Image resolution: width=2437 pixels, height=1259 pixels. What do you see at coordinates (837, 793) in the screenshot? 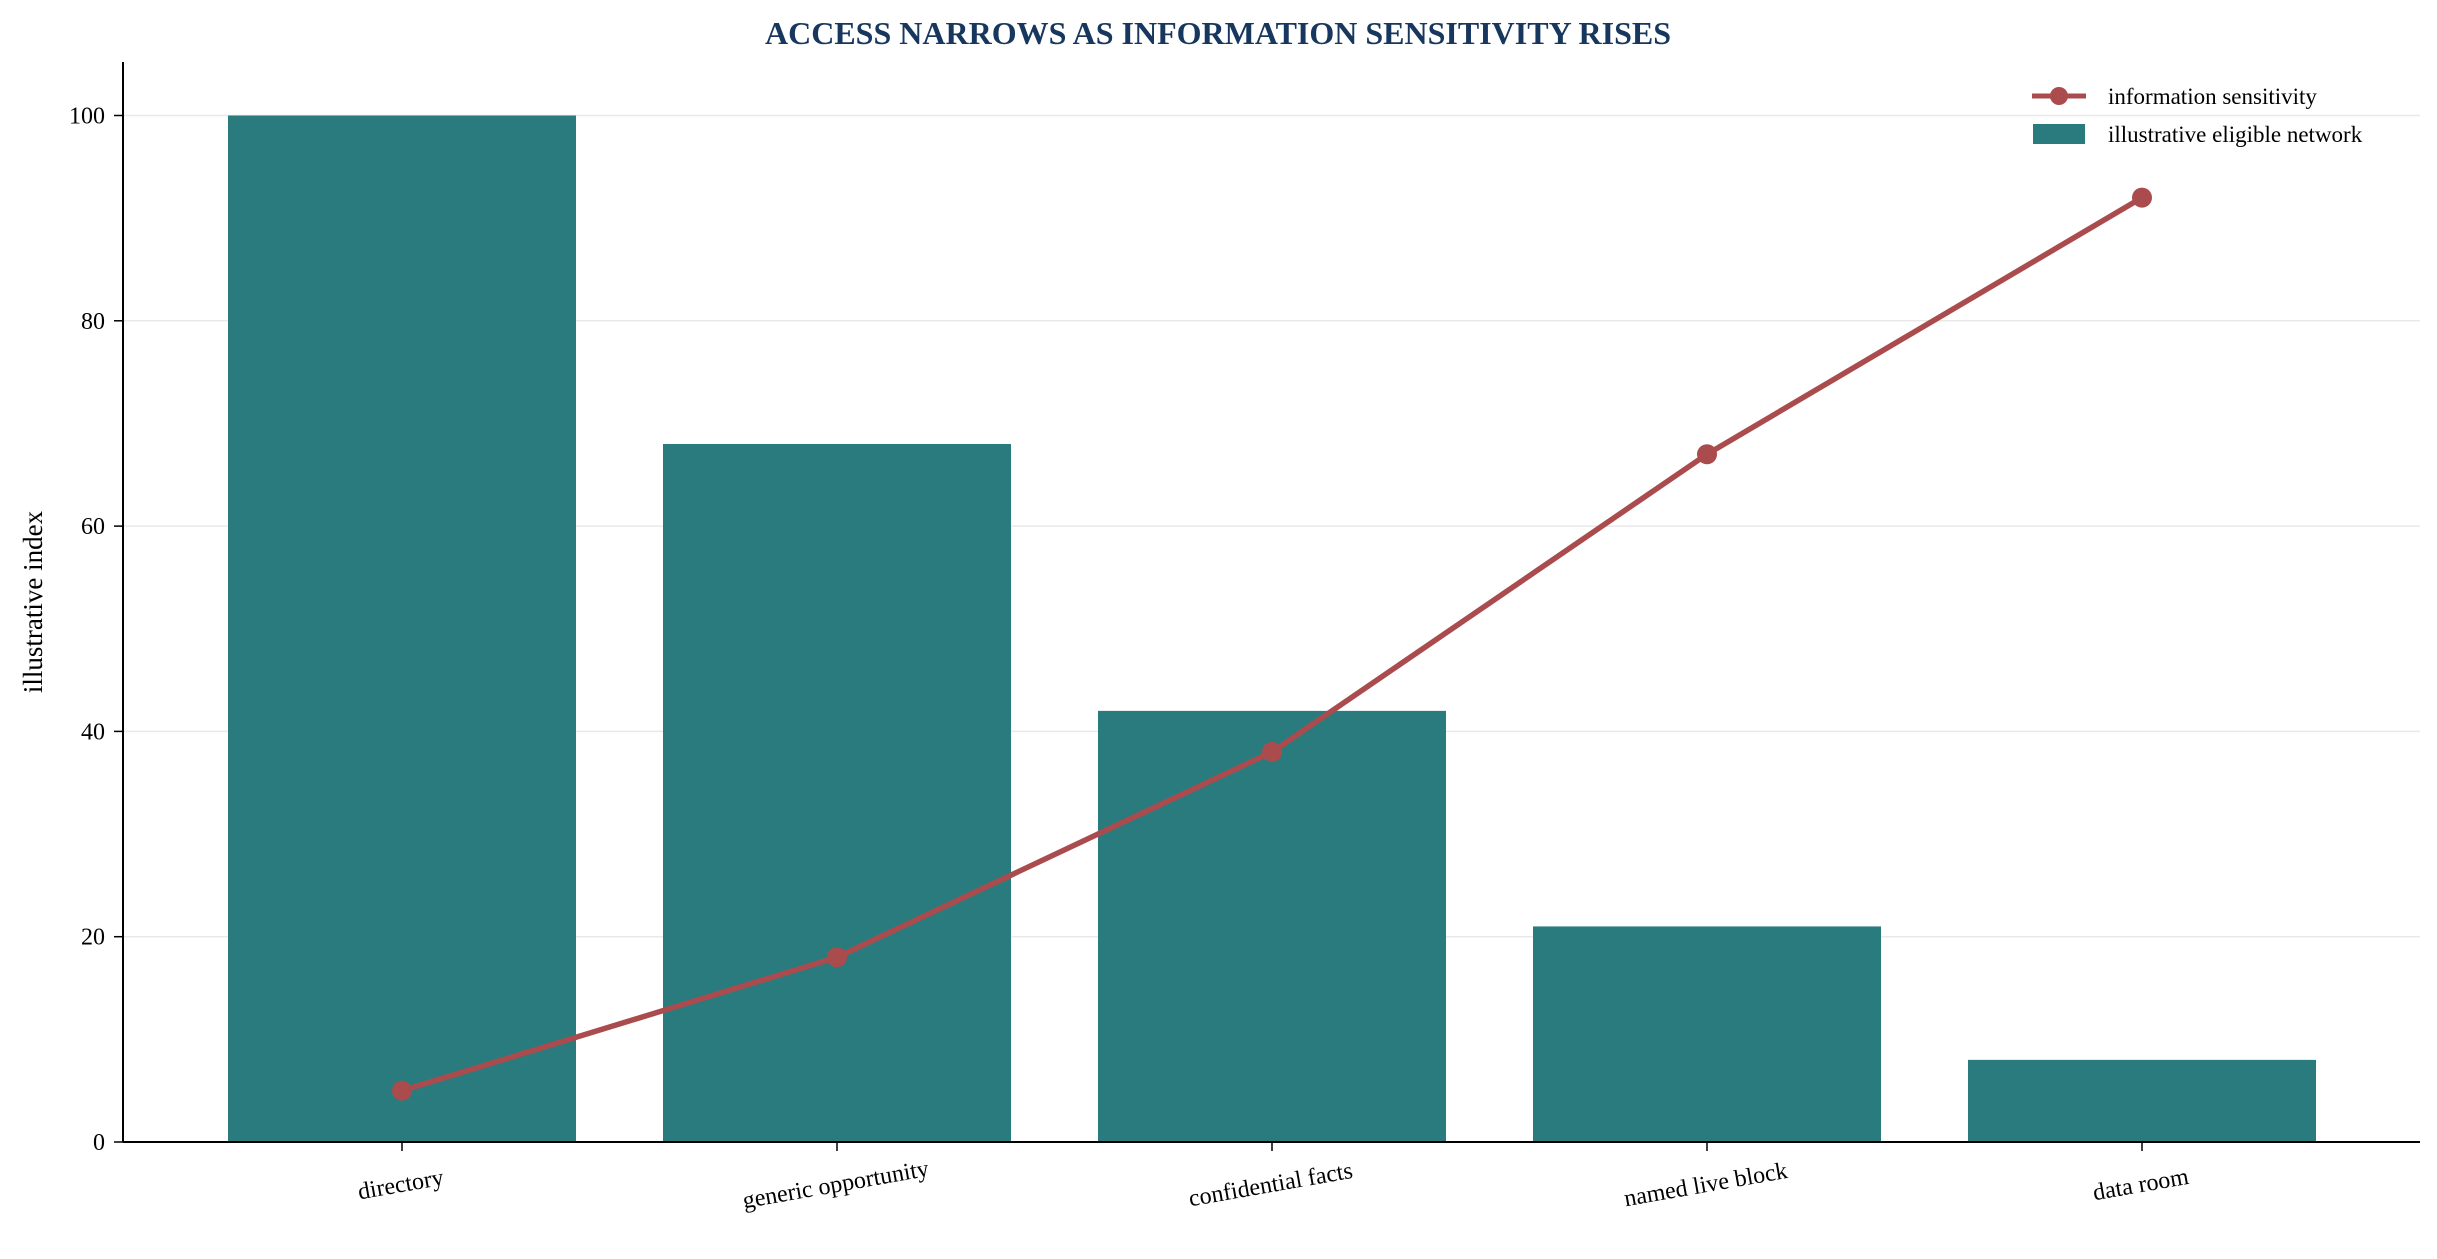
I see `bar-generic-opportunity` at bounding box center [837, 793].